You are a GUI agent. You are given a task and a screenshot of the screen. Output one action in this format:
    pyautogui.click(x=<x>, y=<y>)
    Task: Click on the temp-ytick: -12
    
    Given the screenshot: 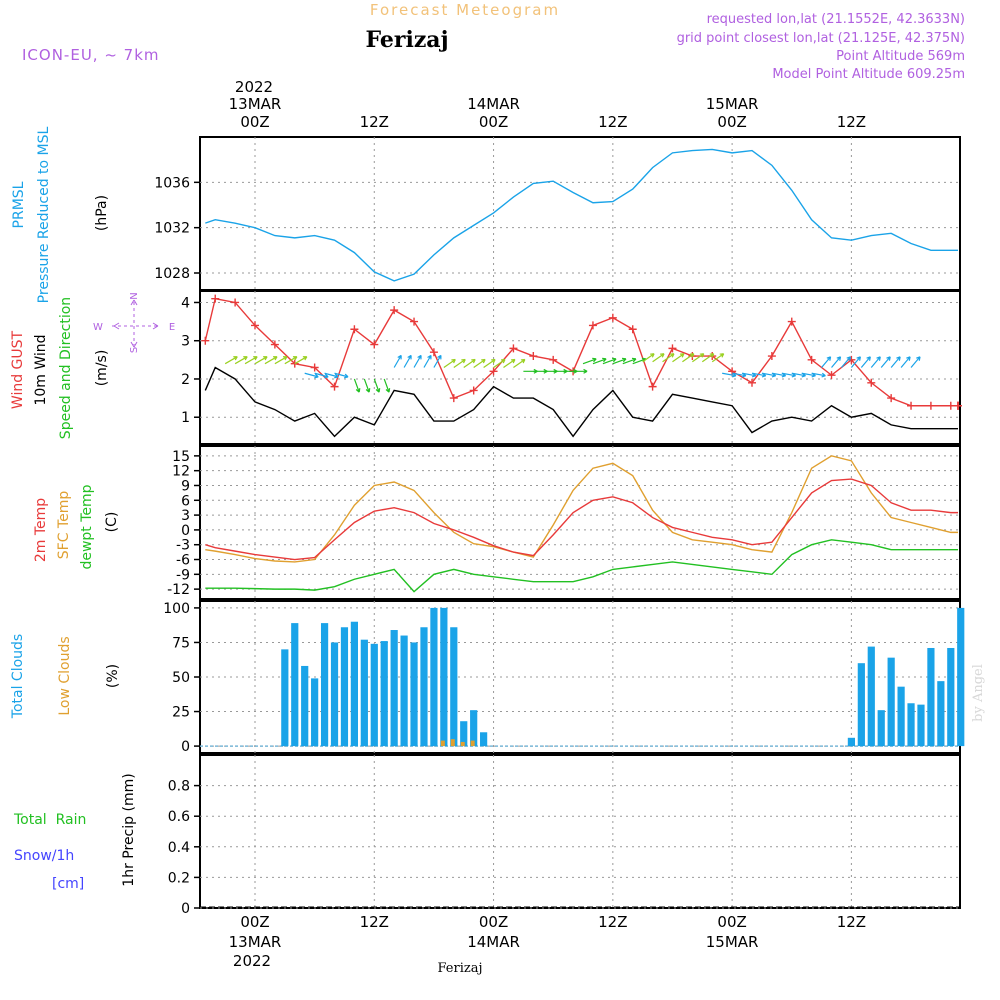 What is the action you would take?
    pyautogui.click(x=178, y=590)
    